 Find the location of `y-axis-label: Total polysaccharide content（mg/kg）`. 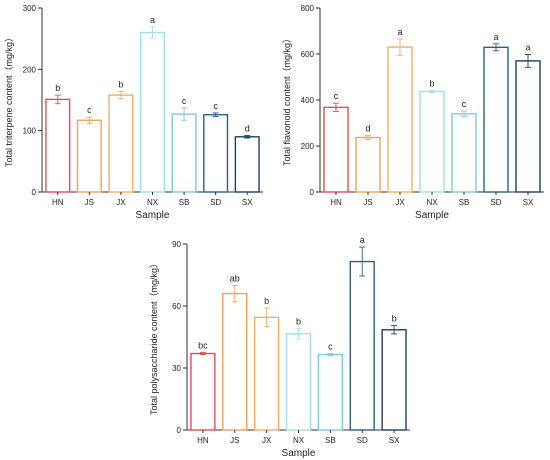

y-axis-label: Total polysaccharide content（mg/kg） is located at coordinates (154, 337).